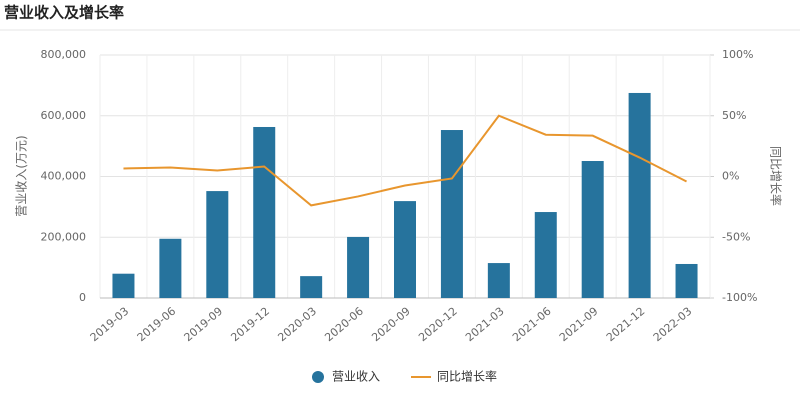  Describe the element at coordinates (467, 376) in the screenshot. I see `legend-label: 同比增长率` at that location.